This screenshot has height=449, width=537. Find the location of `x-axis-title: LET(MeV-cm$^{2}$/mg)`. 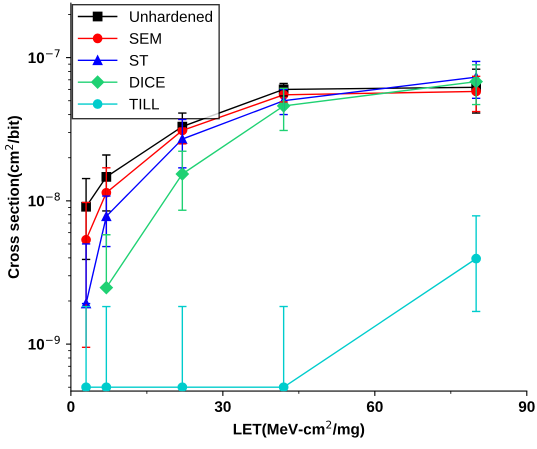

x-axis-title: LET(MeV-cm$^{2}$/mg) is located at coordinates (299, 429).